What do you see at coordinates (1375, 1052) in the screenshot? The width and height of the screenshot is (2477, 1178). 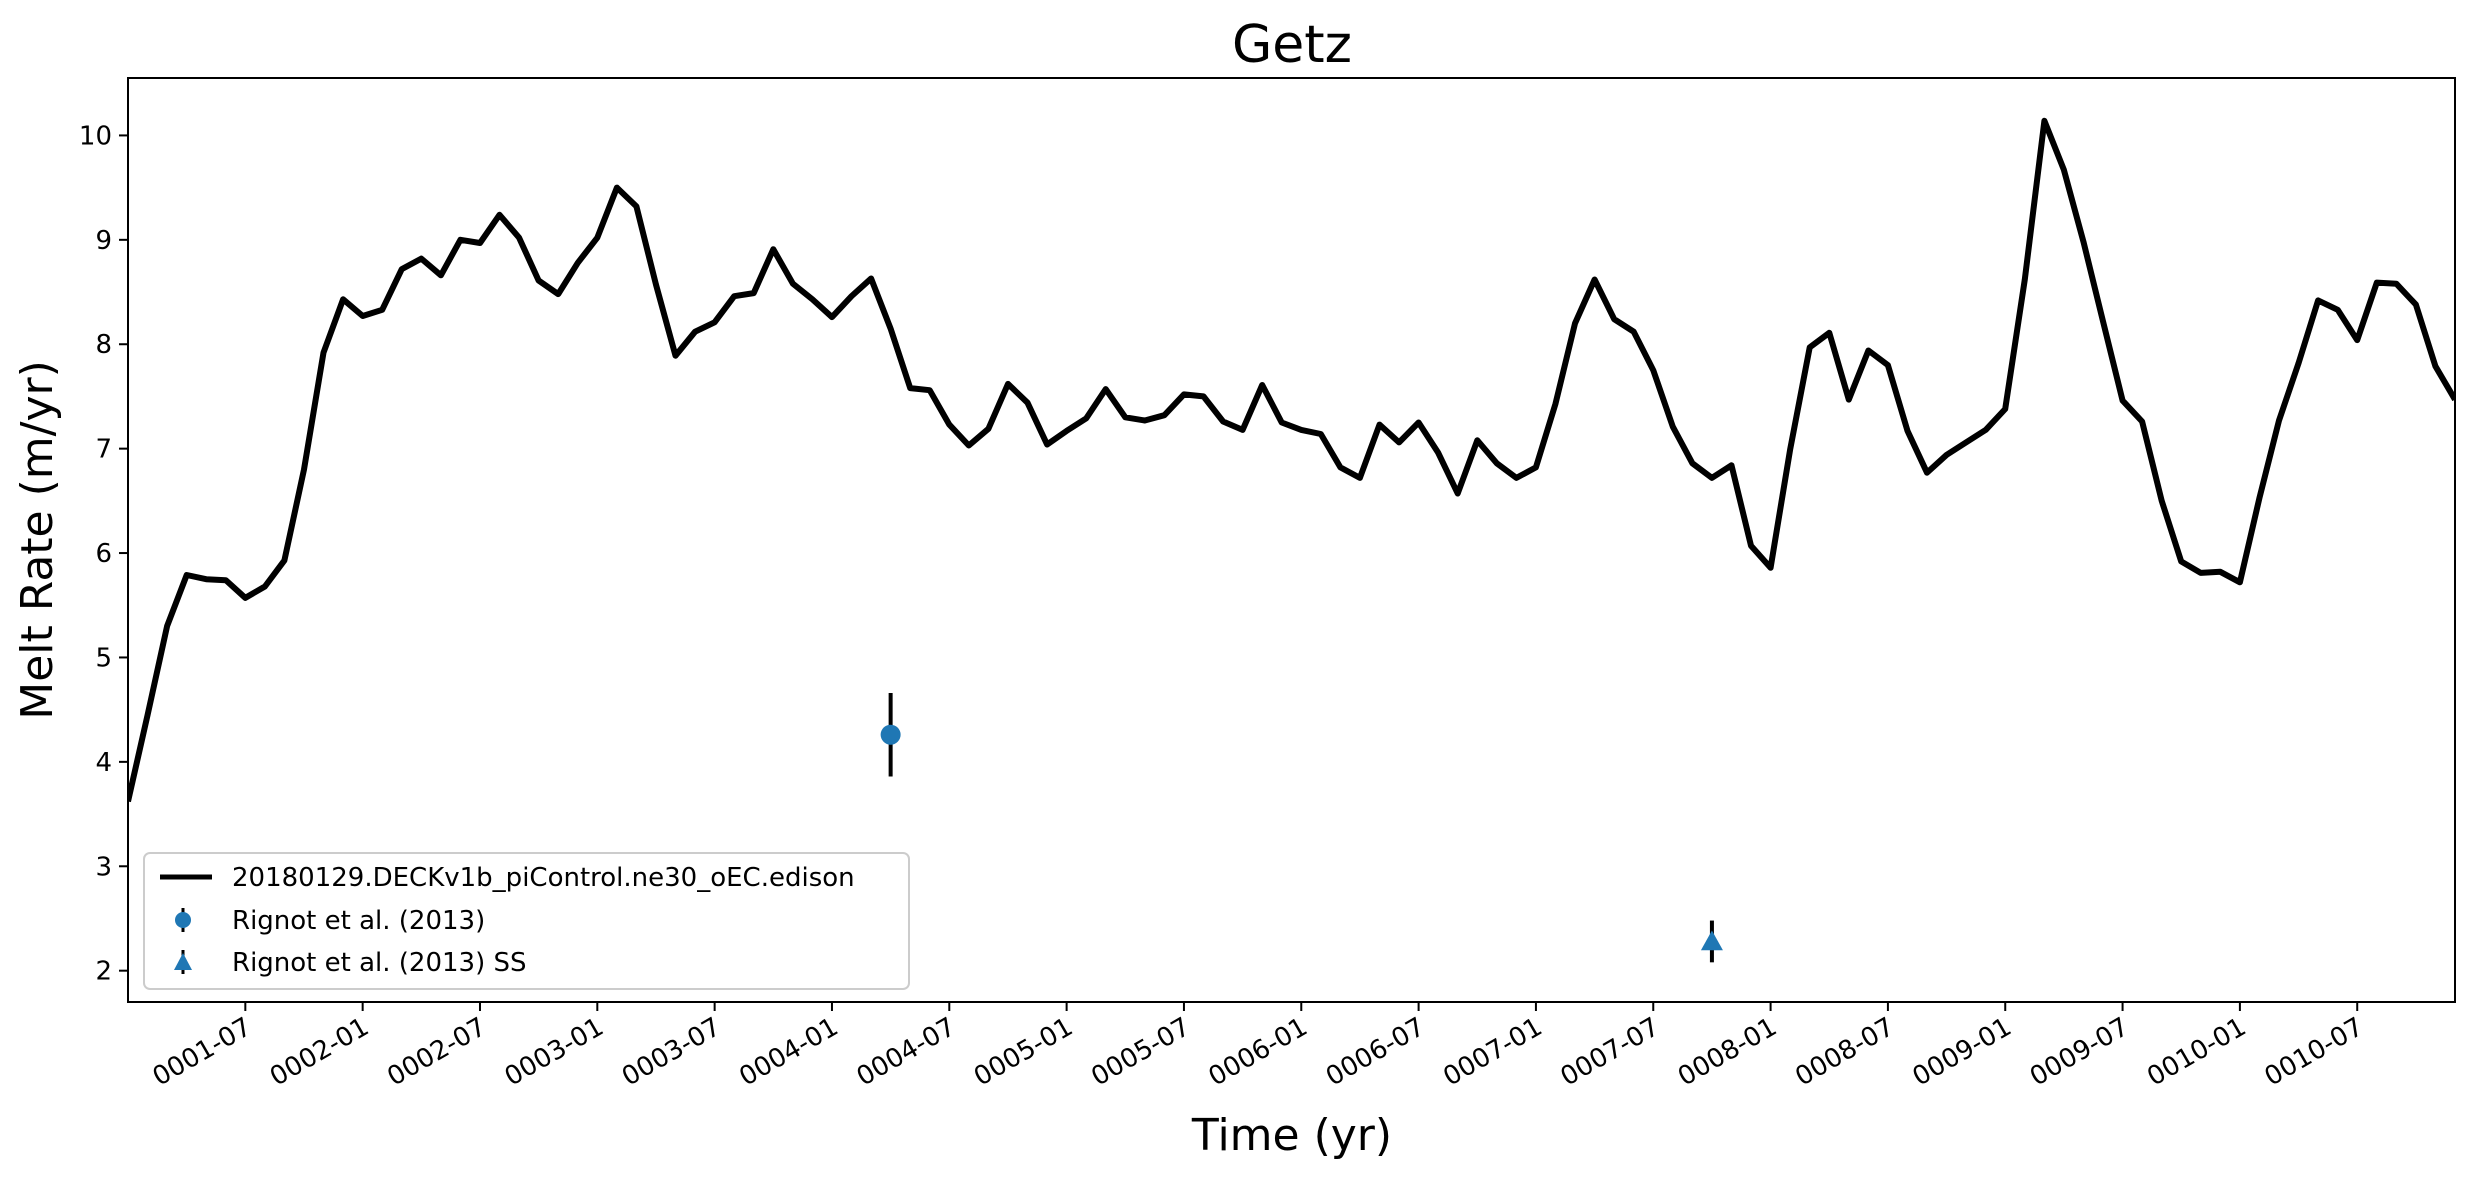 I see `x-tick-label: 0006-07` at bounding box center [1375, 1052].